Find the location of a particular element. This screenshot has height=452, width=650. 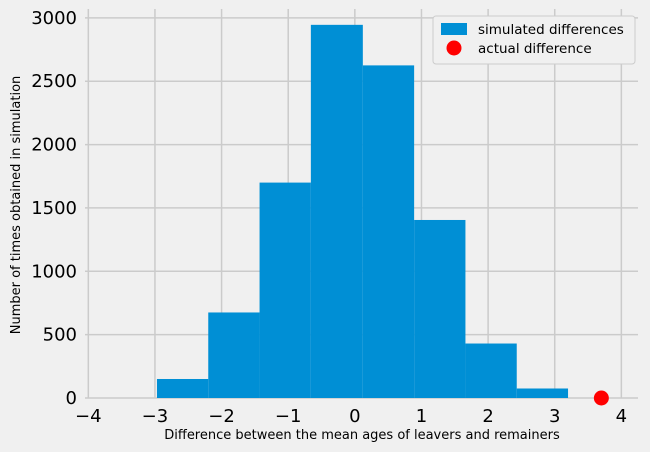

legend-swatch-simulated-differences is located at coordinates (454, 29).